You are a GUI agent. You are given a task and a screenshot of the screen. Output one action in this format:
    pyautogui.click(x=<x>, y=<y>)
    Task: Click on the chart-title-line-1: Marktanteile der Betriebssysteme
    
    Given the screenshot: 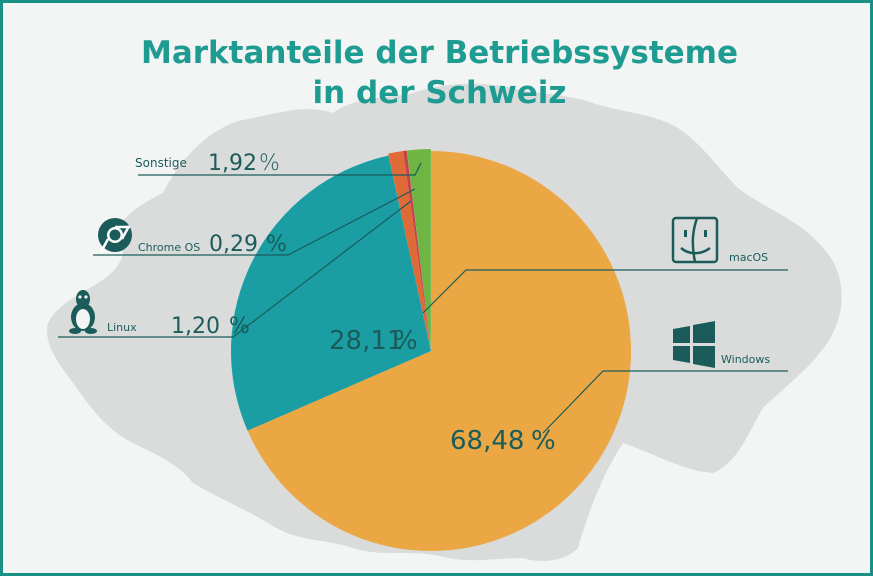 What is the action you would take?
    pyautogui.click(x=439, y=53)
    